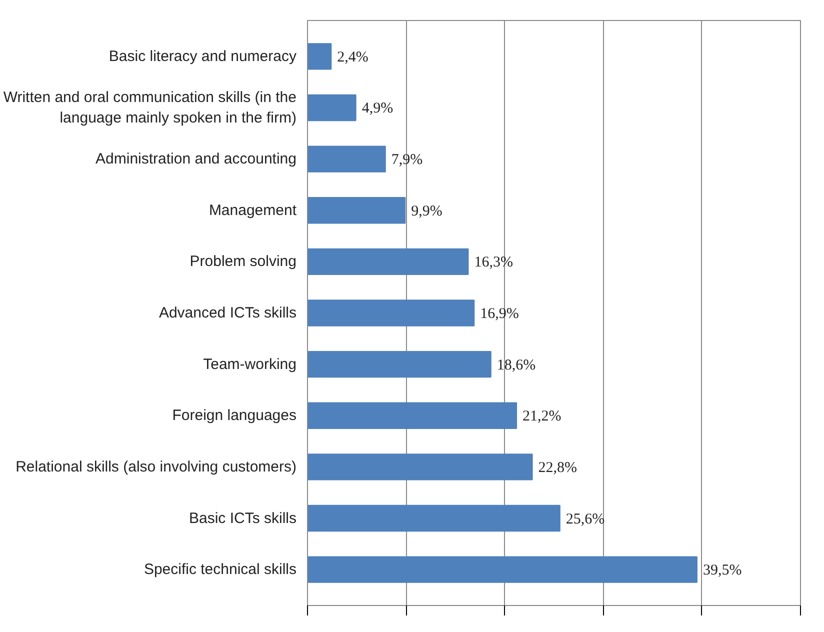  What do you see at coordinates (234, 415) in the screenshot?
I see `y-tick-label: Foreign languages` at bounding box center [234, 415].